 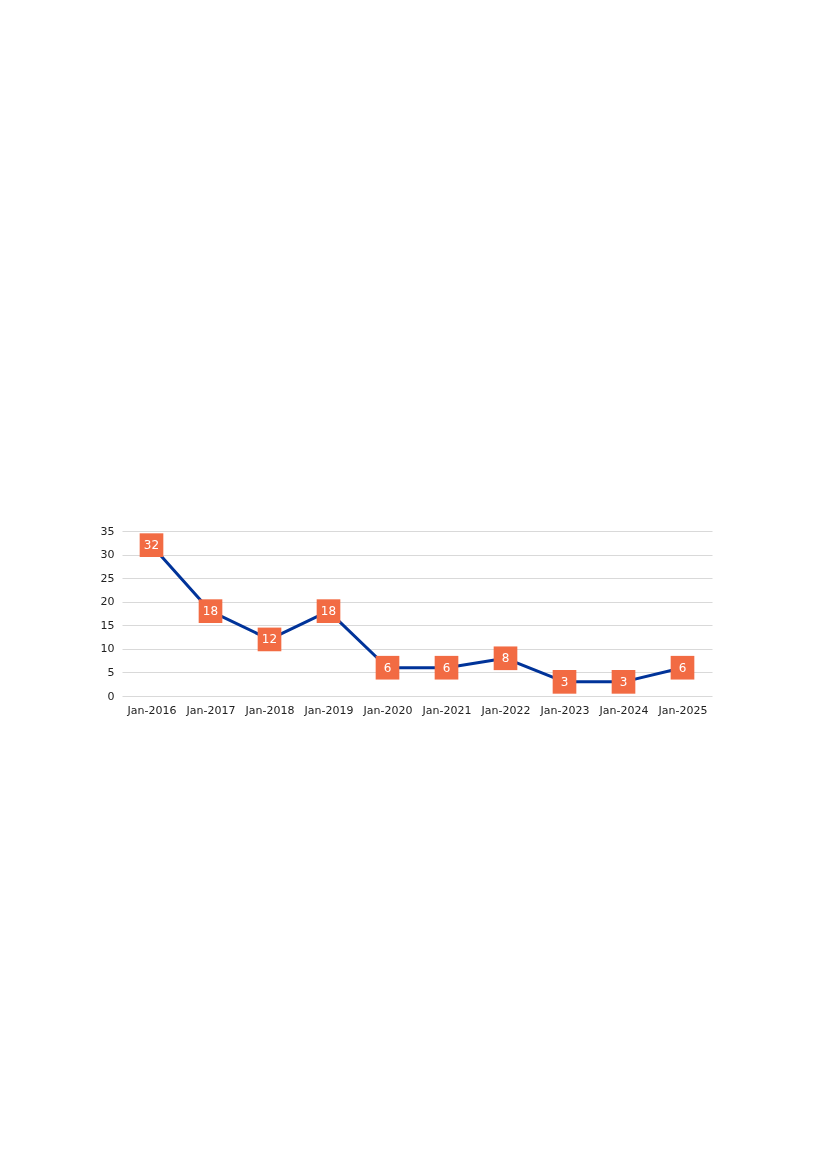 I want to click on x-tick-label: Jan-2022, so click(x=505, y=710).